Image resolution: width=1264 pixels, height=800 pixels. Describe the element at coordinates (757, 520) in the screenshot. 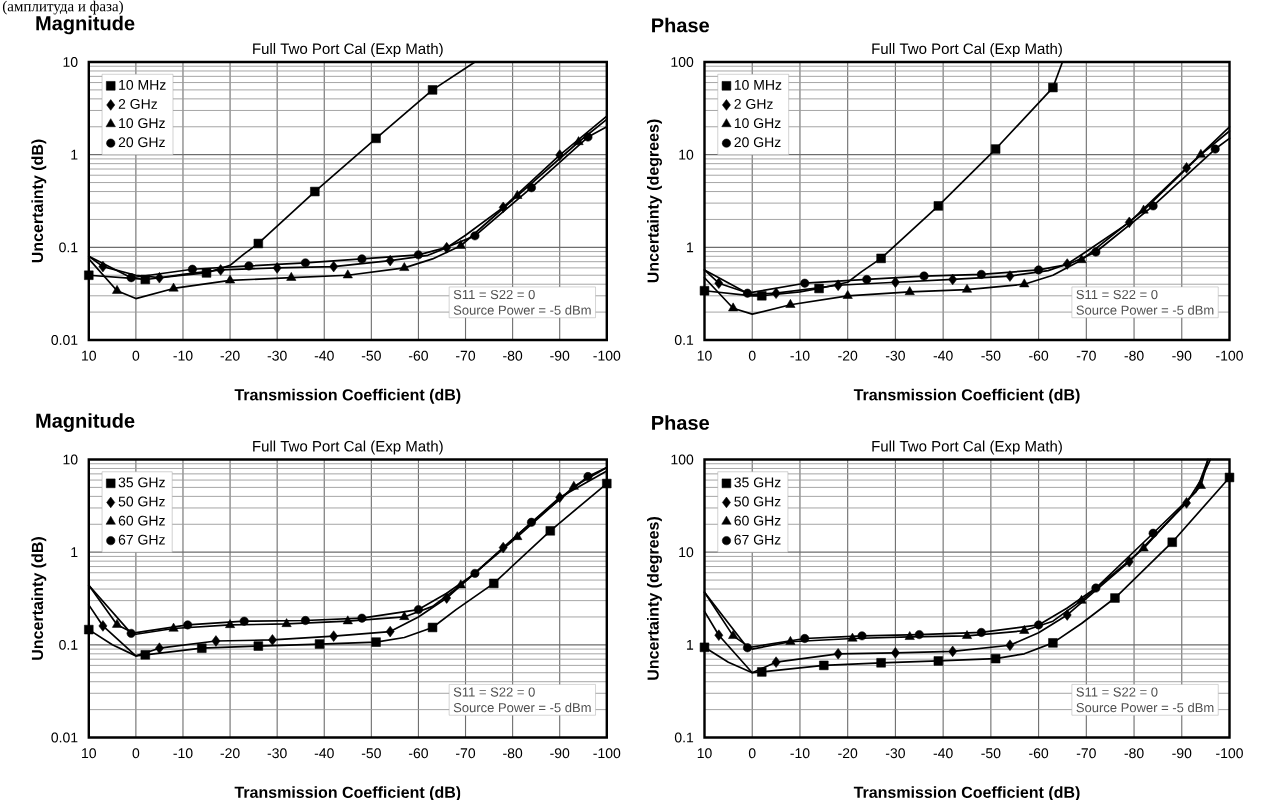

I see `legend-label: 60 GHz` at that location.